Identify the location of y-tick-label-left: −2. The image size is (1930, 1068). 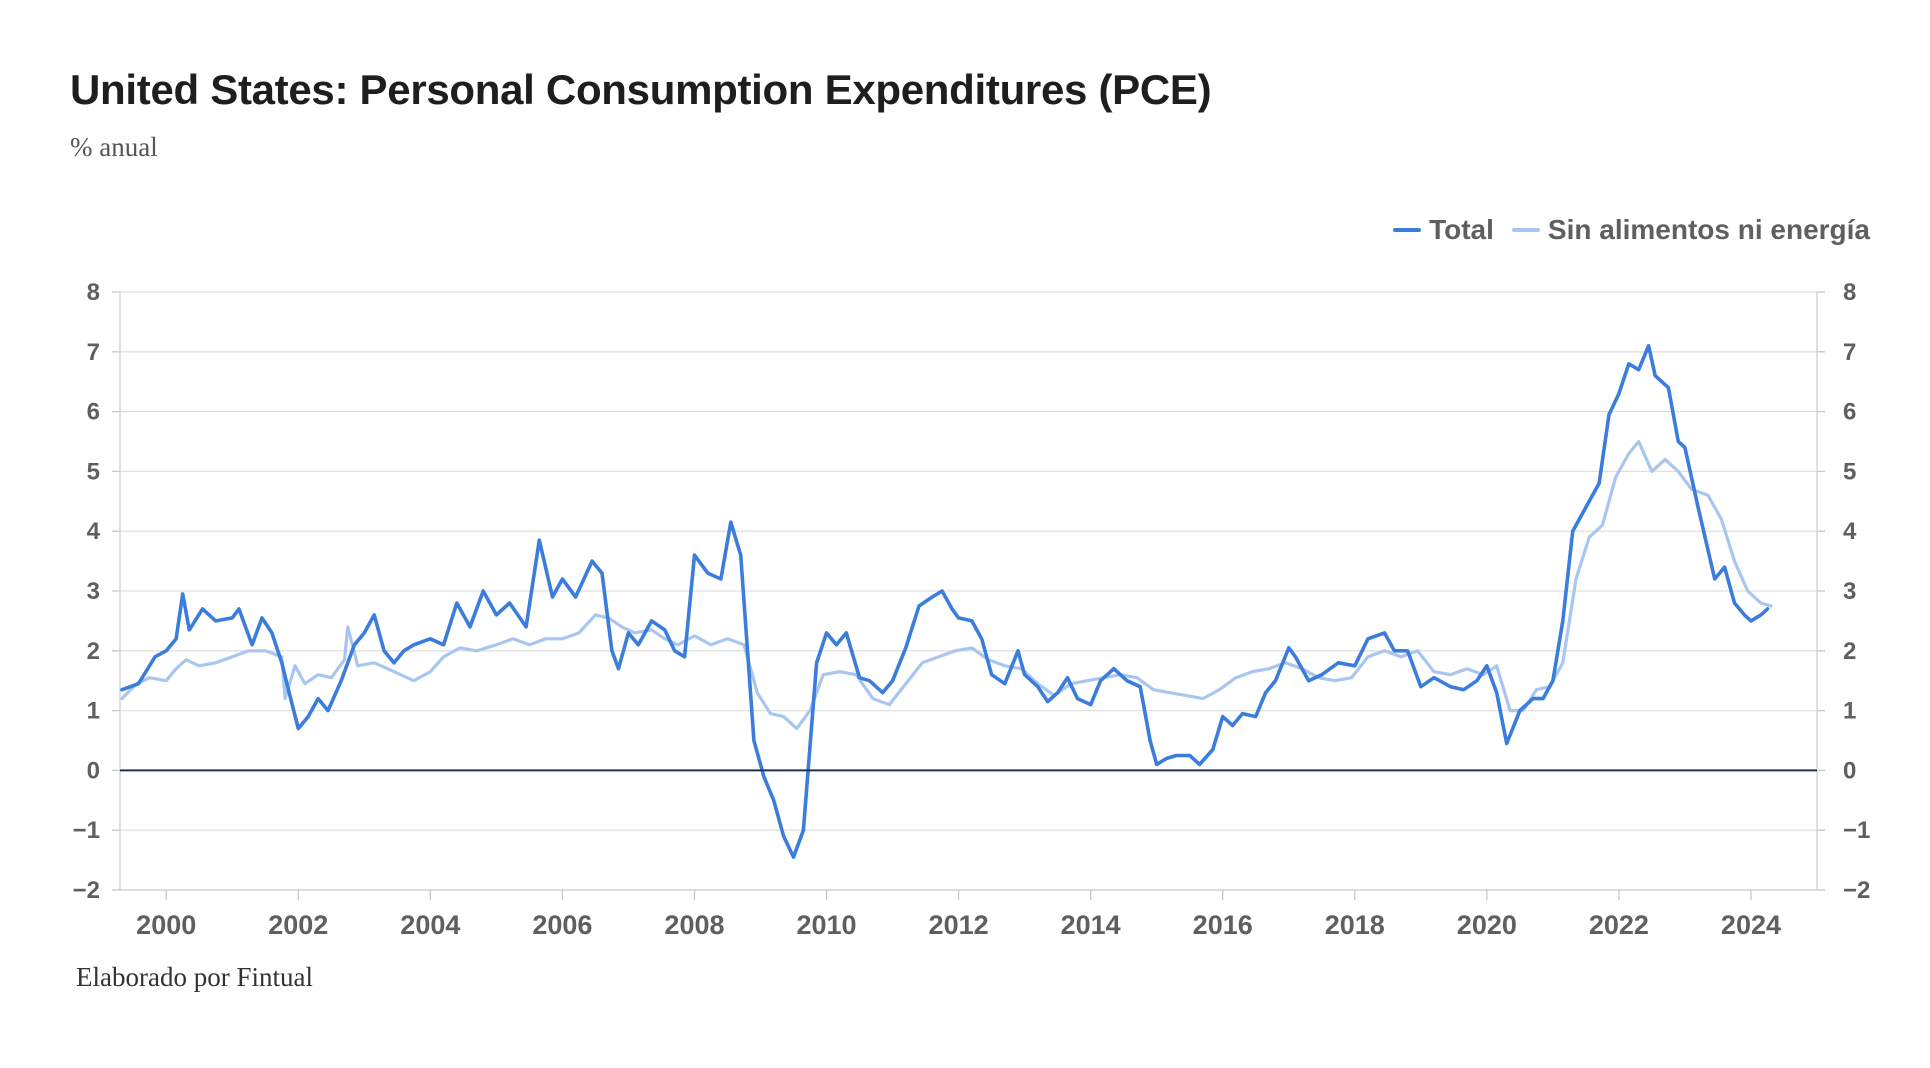
(86, 890).